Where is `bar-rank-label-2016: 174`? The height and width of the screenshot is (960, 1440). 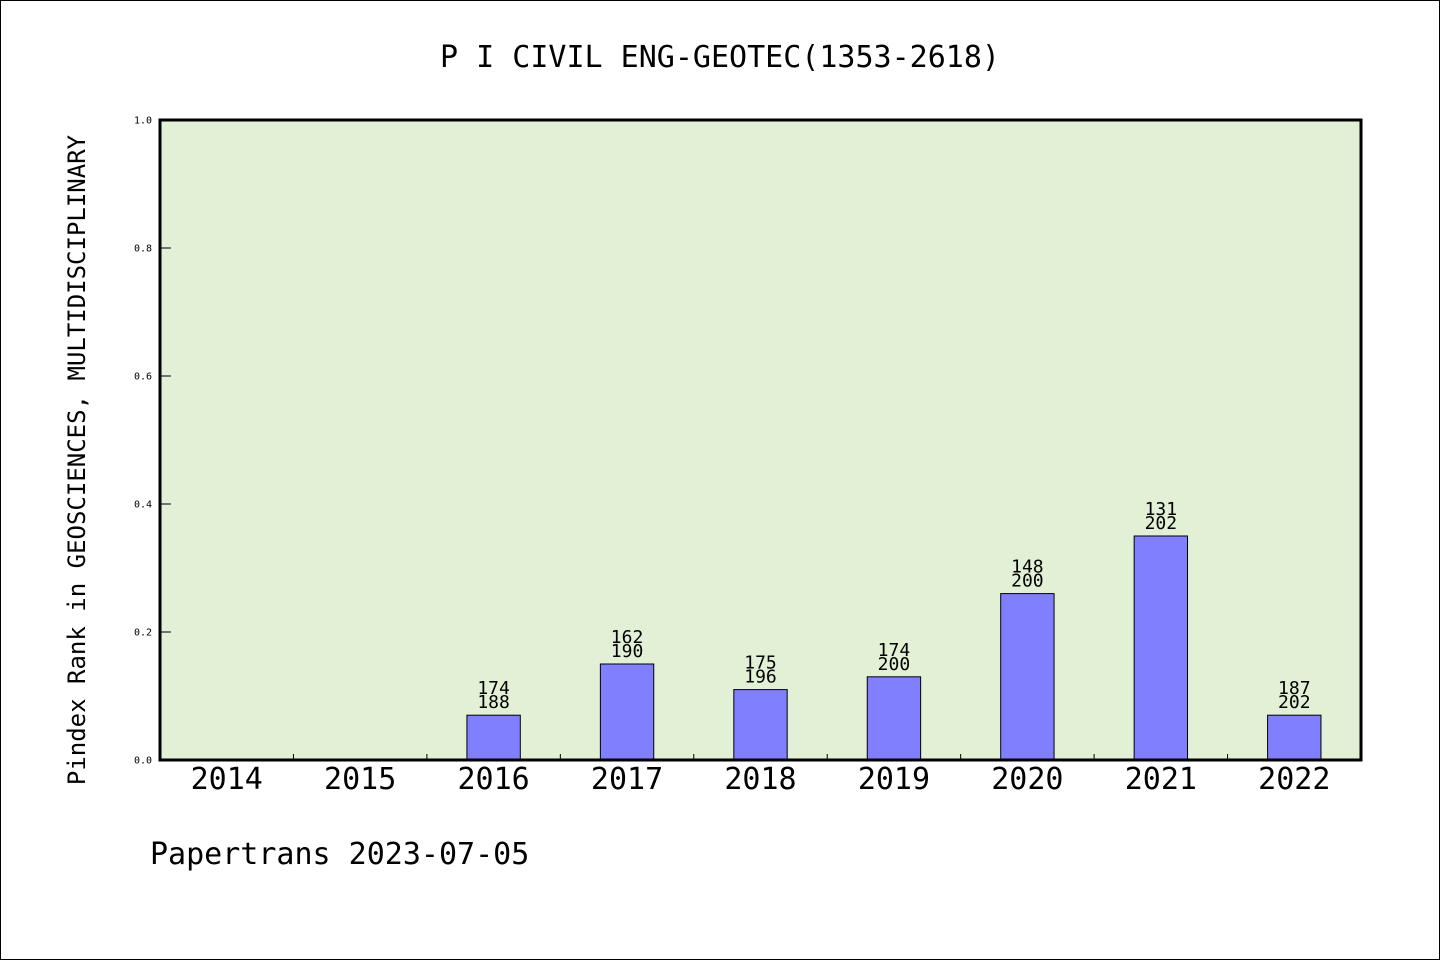
bar-rank-label-2016: 174 is located at coordinates (493, 688).